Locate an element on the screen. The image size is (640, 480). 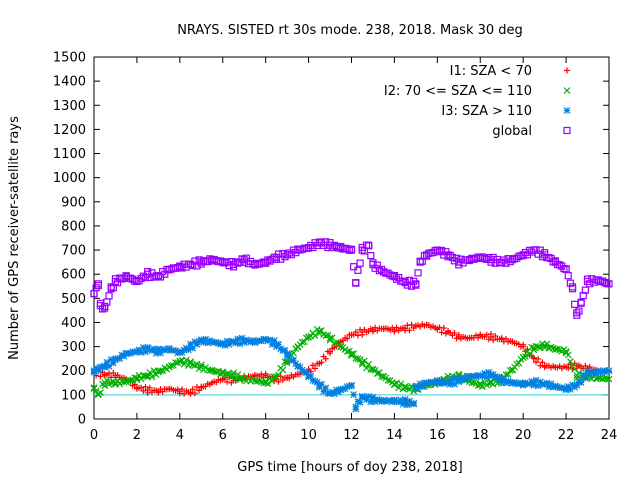
legend-label: global is located at coordinates (512, 131).